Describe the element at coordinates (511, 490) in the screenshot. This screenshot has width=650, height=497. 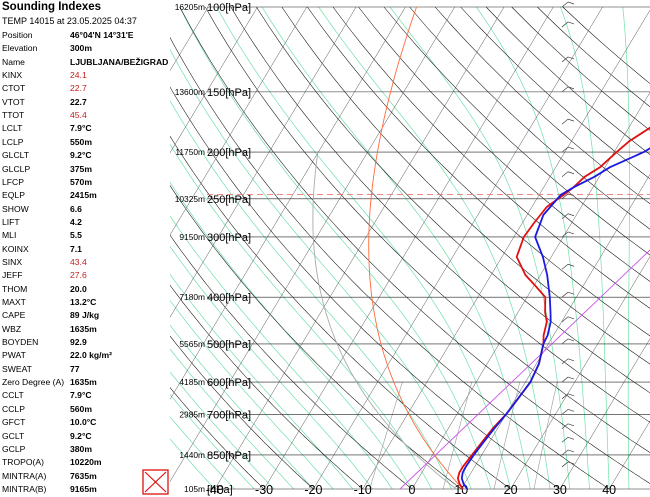
I see `x-tick-label: 20` at that location.